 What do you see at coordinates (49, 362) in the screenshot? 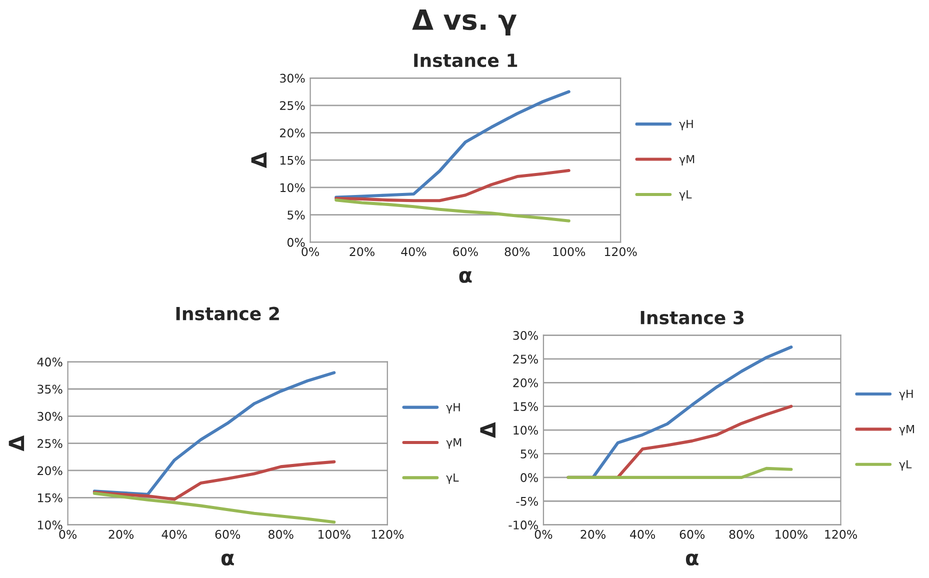
I see `y-tick-label: 40%` at bounding box center [49, 362].